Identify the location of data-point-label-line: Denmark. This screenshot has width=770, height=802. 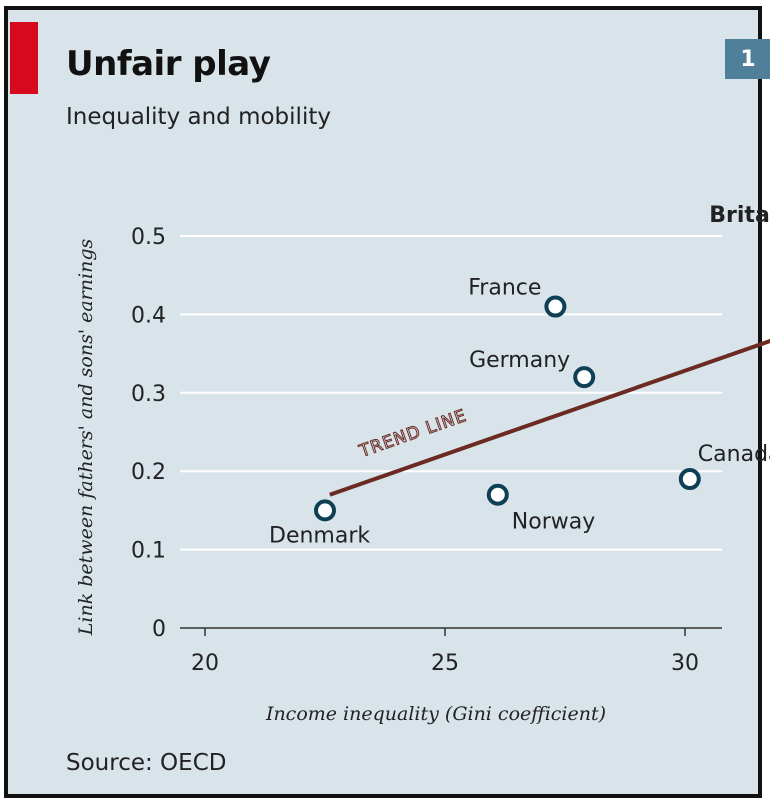
(319, 535).